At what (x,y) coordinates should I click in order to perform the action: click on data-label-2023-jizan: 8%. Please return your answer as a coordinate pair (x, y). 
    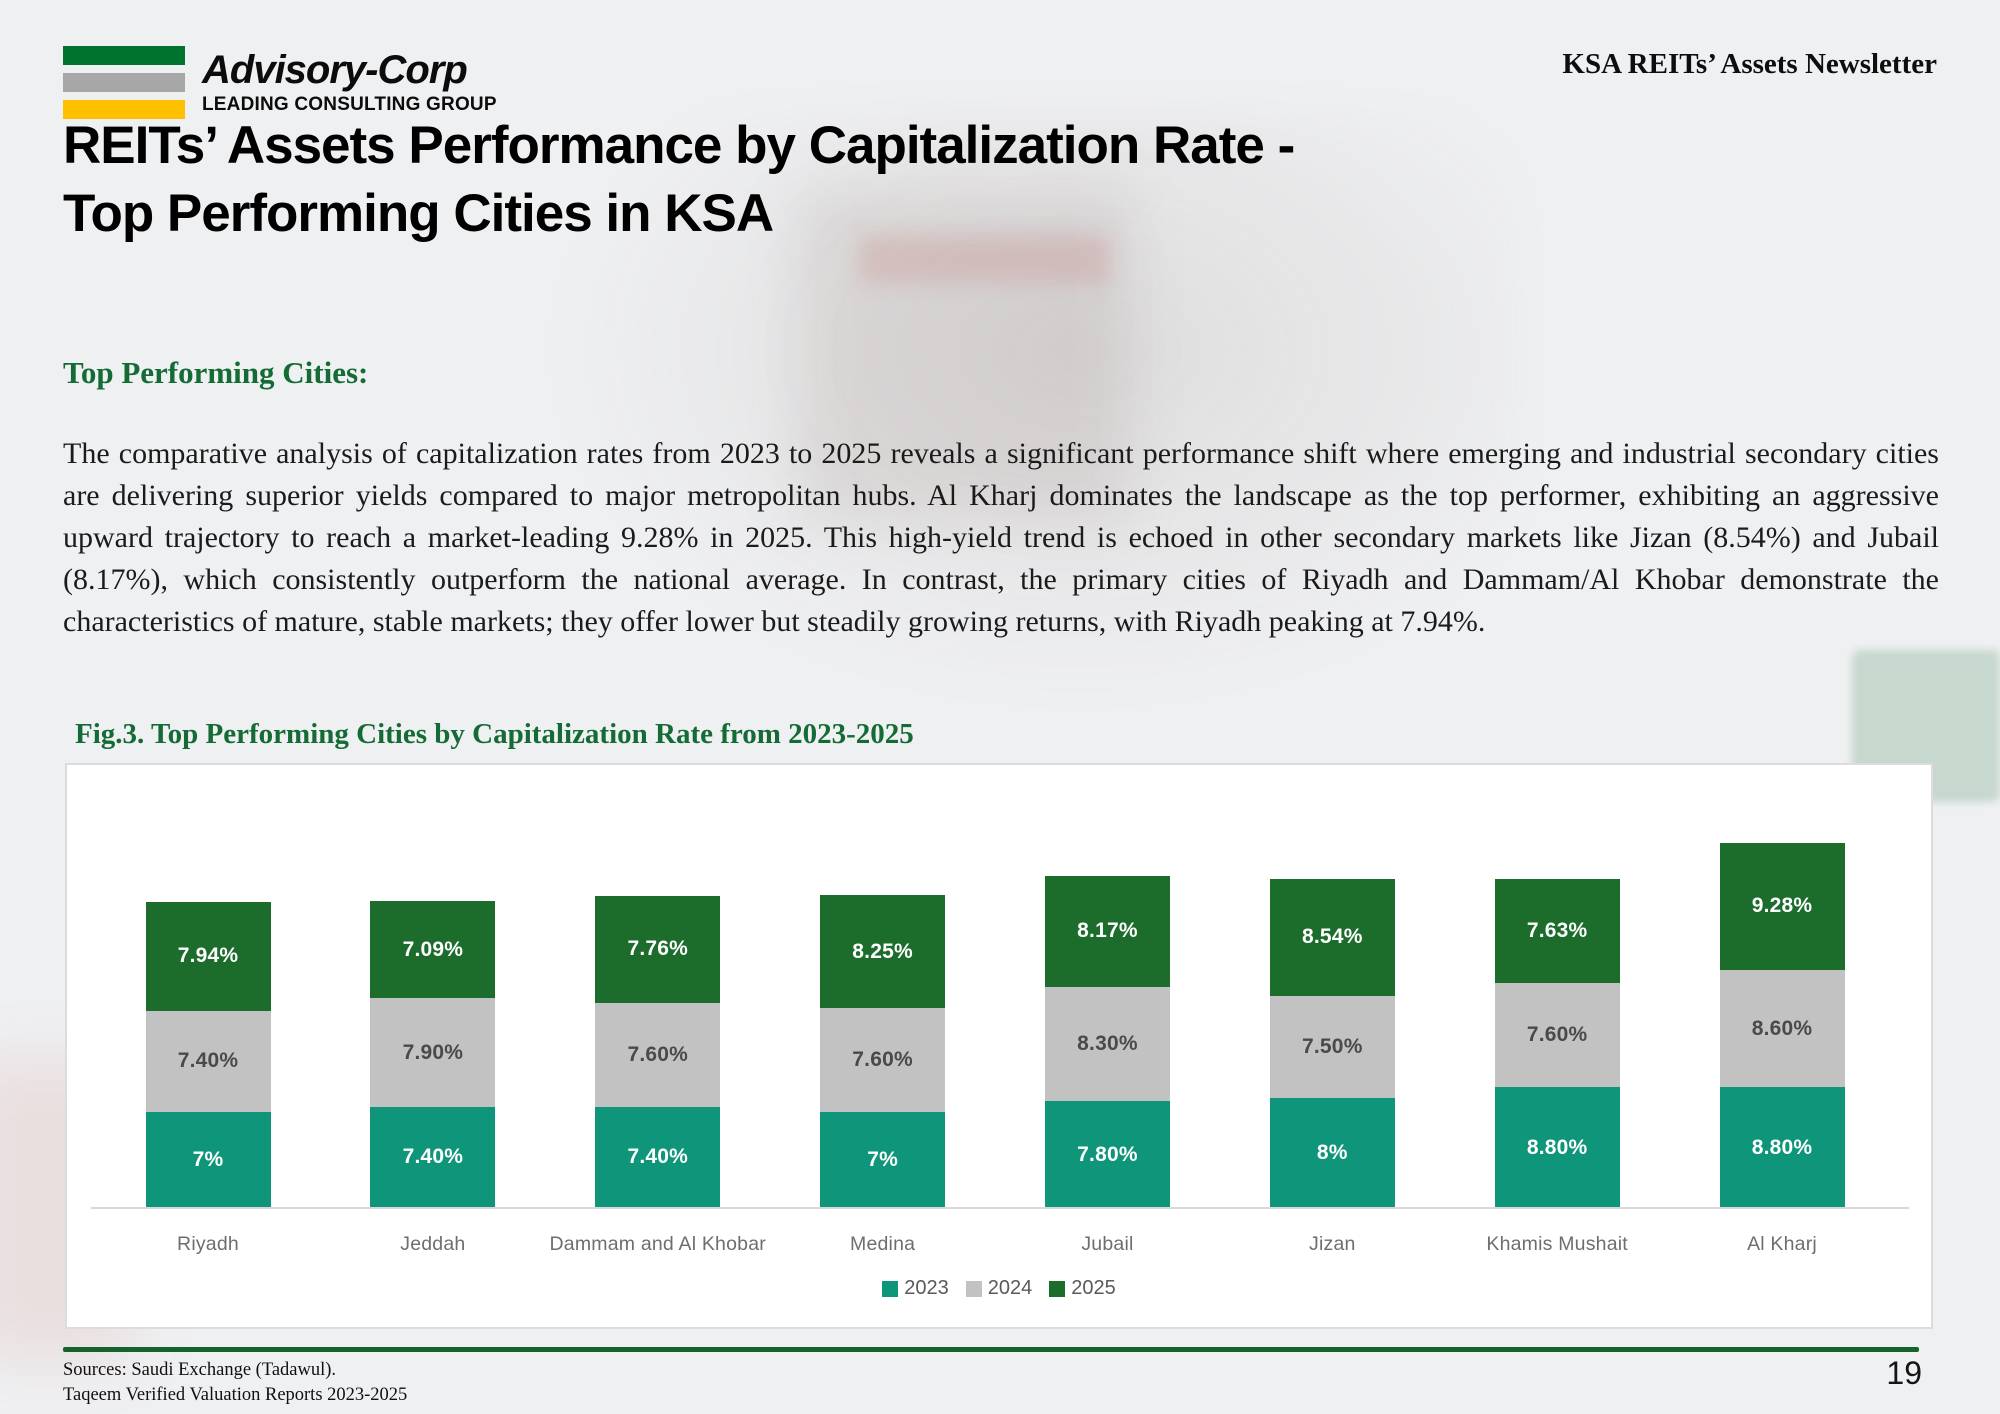
    Looking at the image, I should click on (1332, 1153).